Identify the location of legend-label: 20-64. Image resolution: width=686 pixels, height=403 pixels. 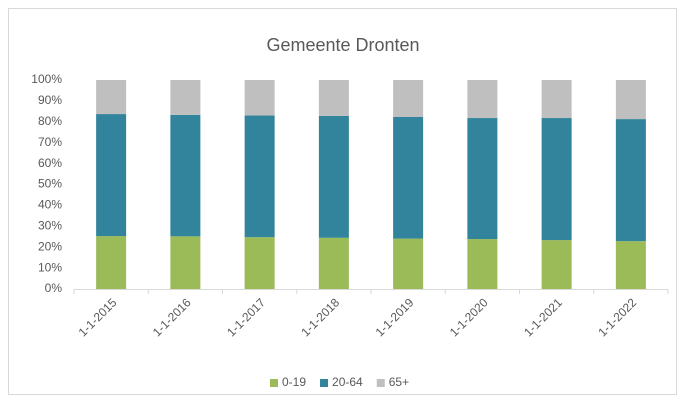
(347, 382).